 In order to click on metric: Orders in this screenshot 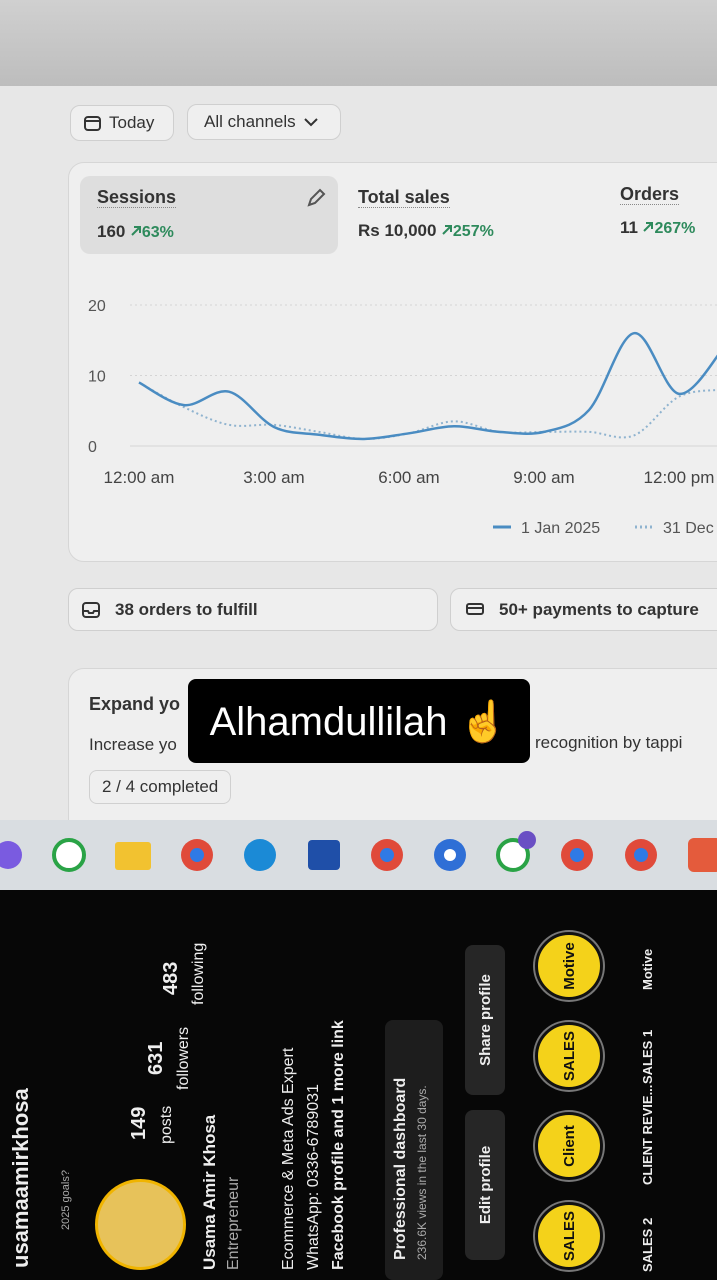, I will do `click(650, 194)`.